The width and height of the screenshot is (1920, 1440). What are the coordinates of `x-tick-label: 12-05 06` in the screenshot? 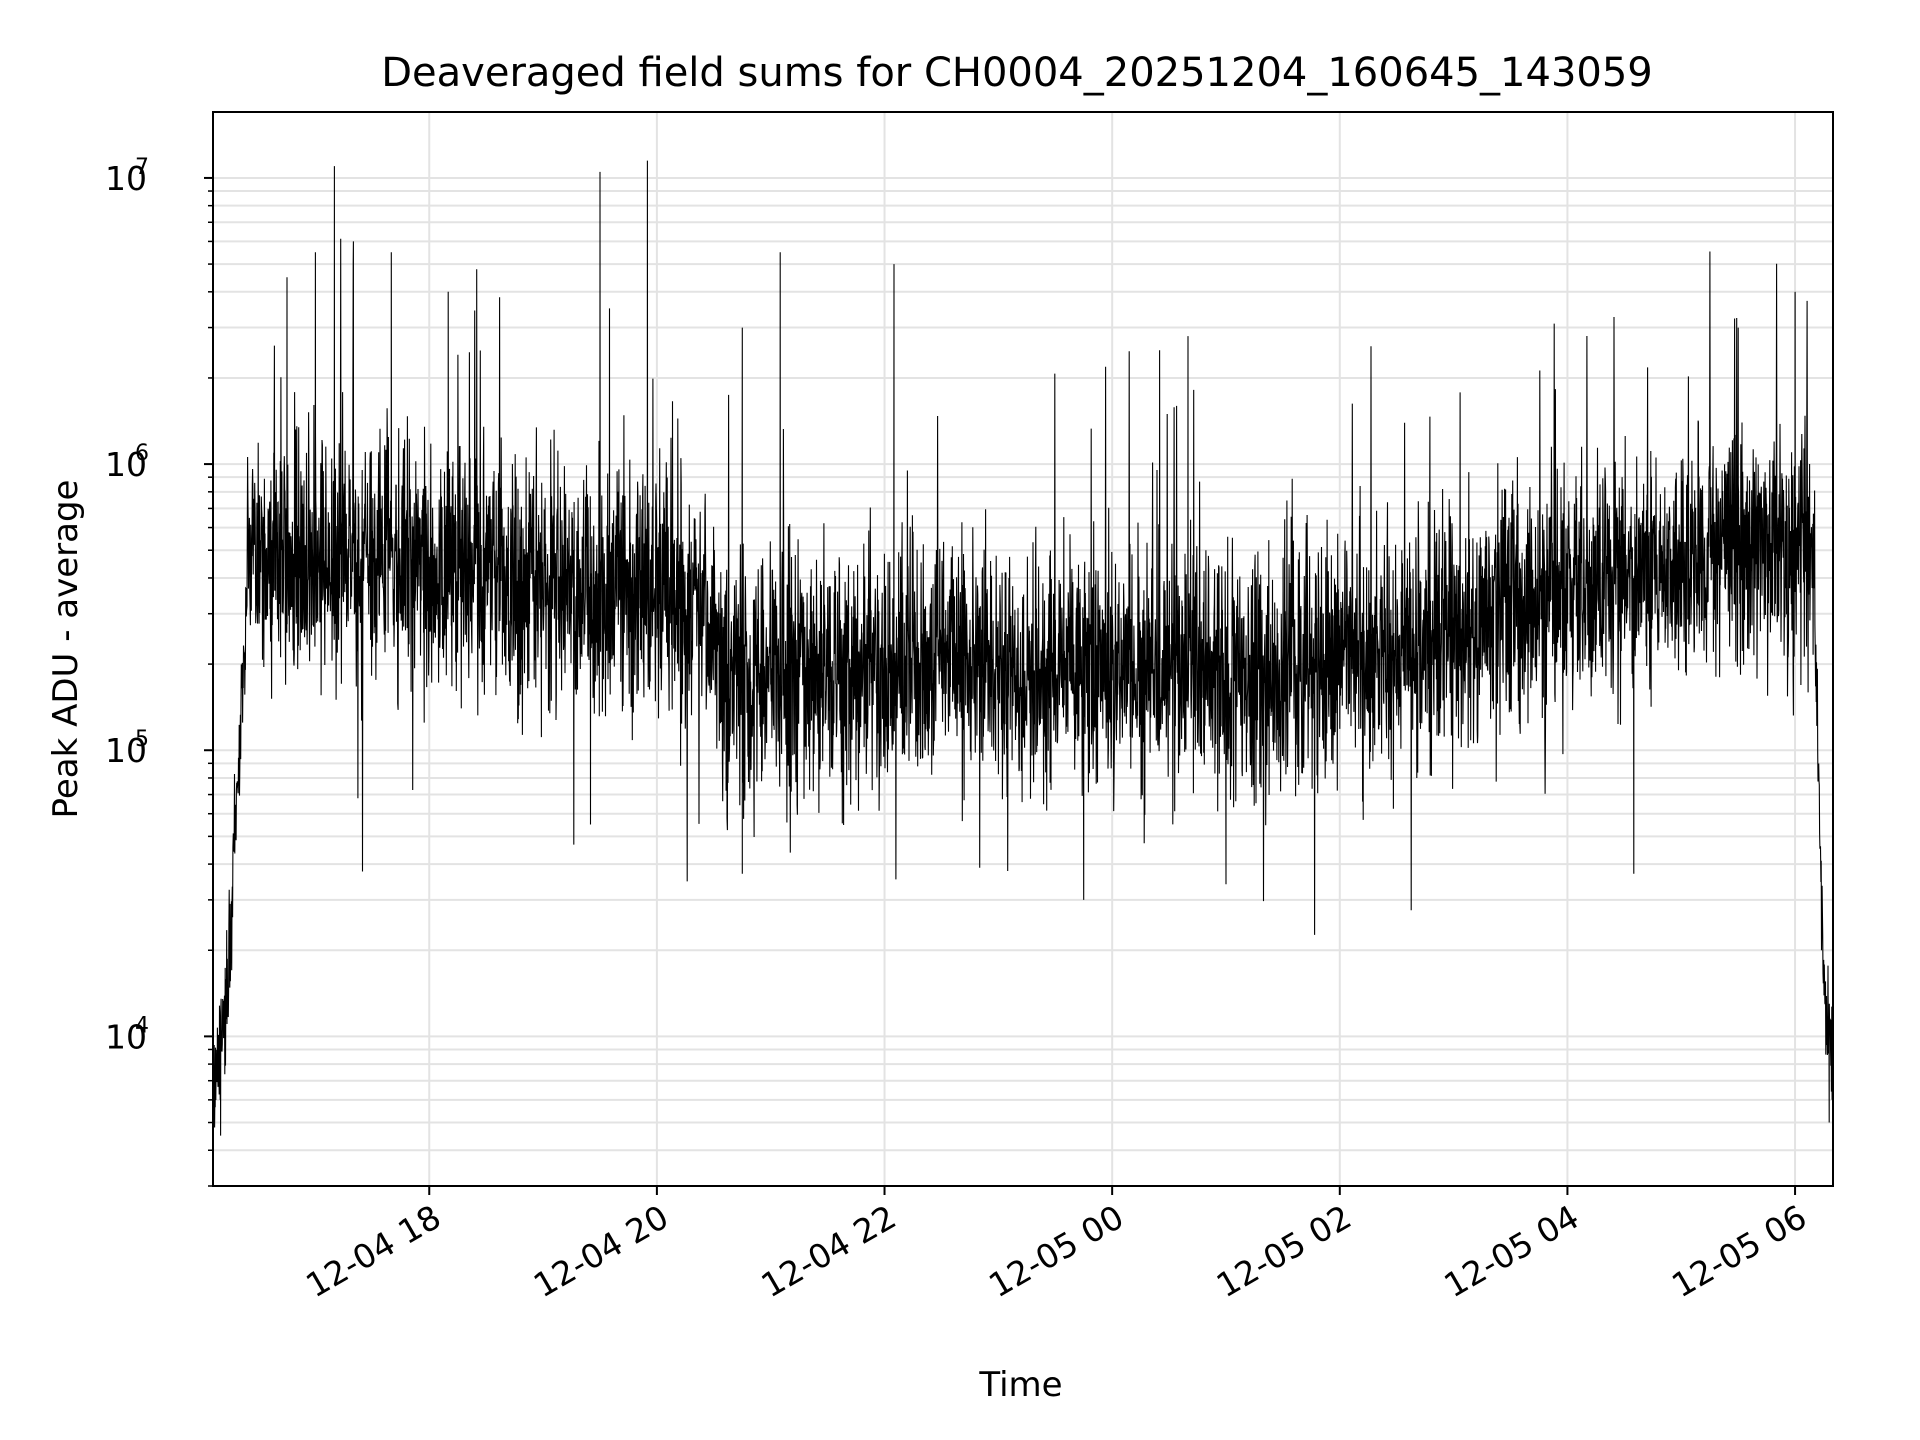 It's located at (1739, 1251).